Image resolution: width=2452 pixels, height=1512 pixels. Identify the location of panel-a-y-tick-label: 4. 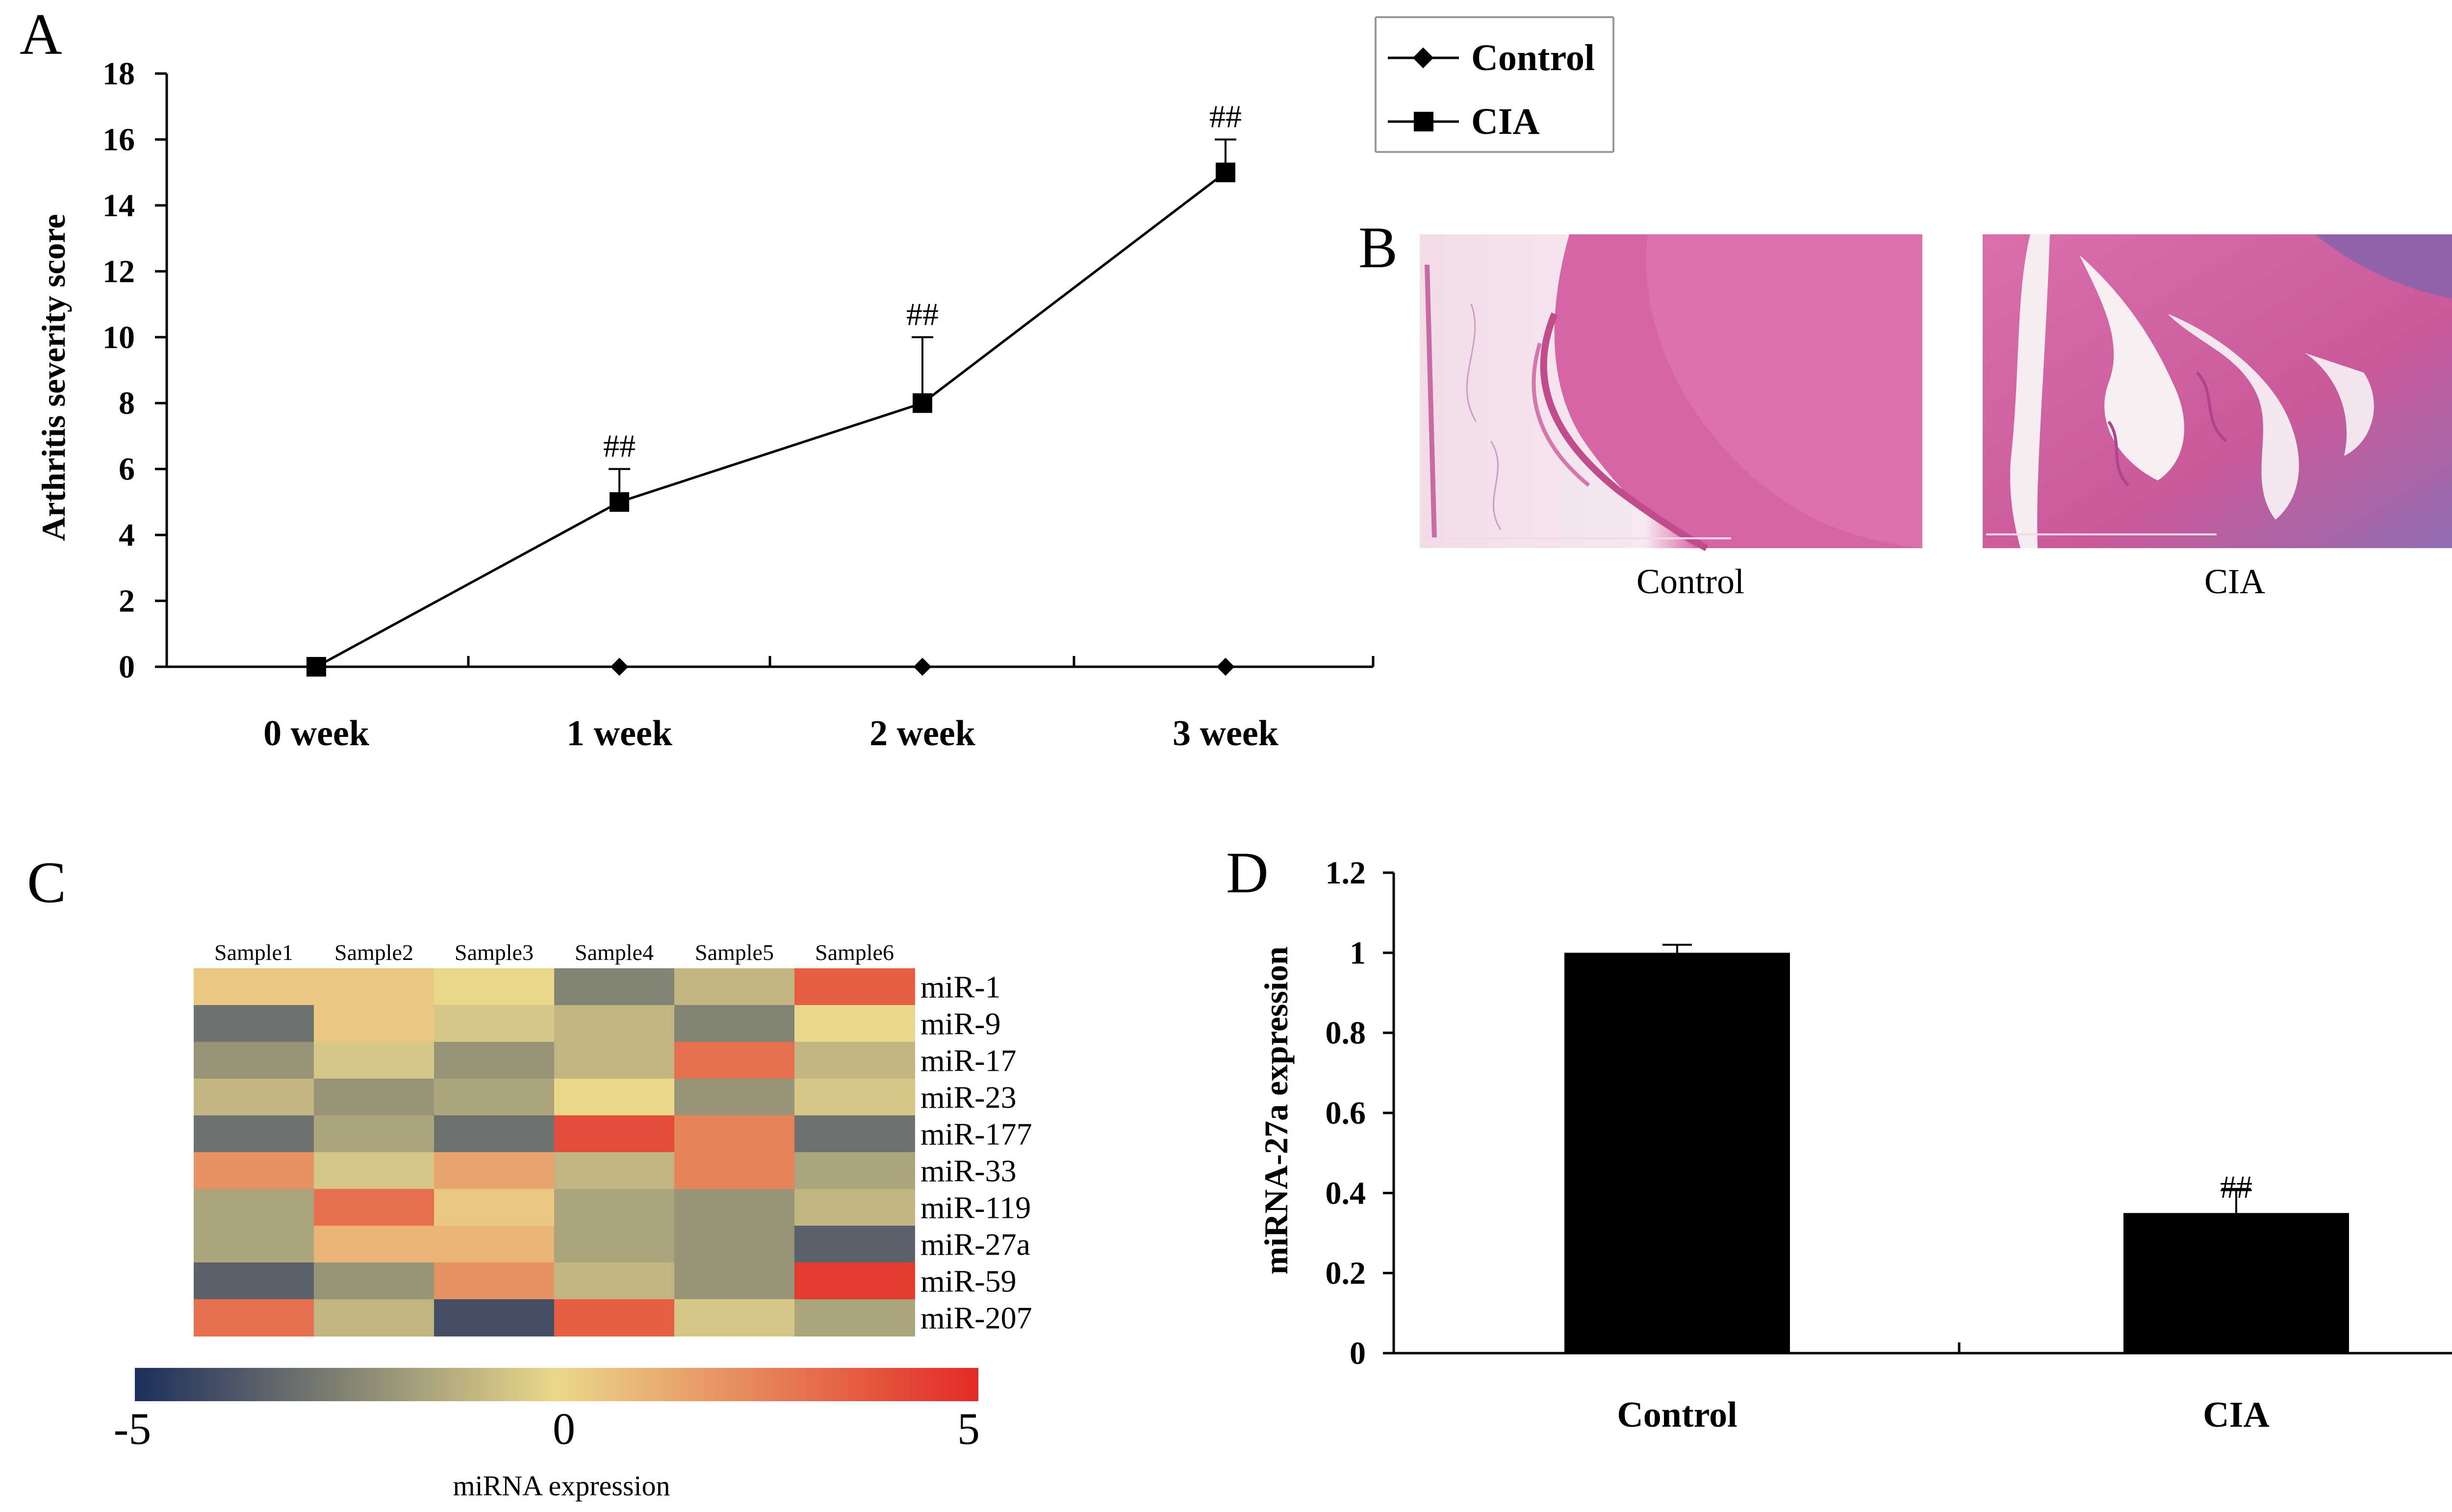
(127, 535).